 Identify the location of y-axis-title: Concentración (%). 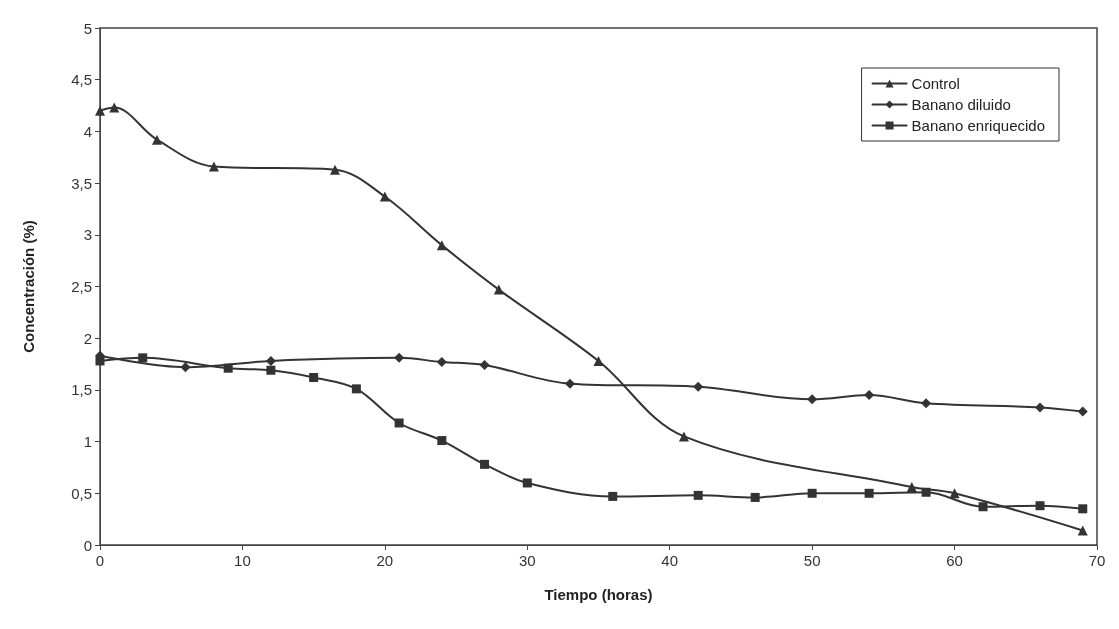
(28, 286).